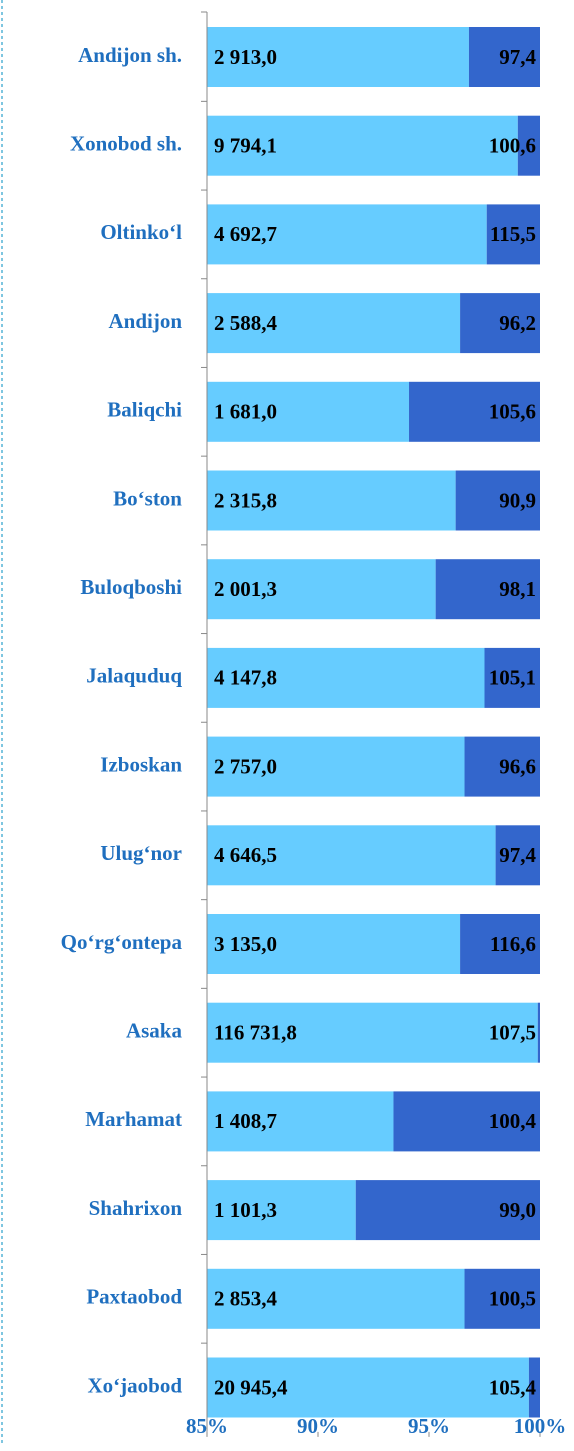  I want to click on category-label: Ulug‘nor, so click(141, 853).